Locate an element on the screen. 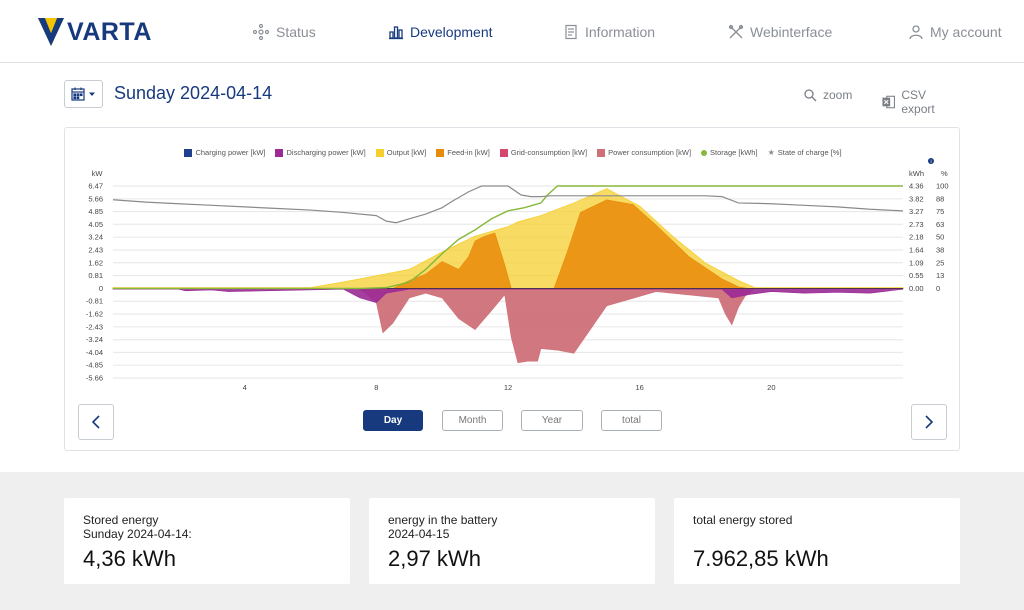 The width and height of the screenshot is (1024, 610). legend-item: ★ State of charge [%] is located at coordinates (805, 152).